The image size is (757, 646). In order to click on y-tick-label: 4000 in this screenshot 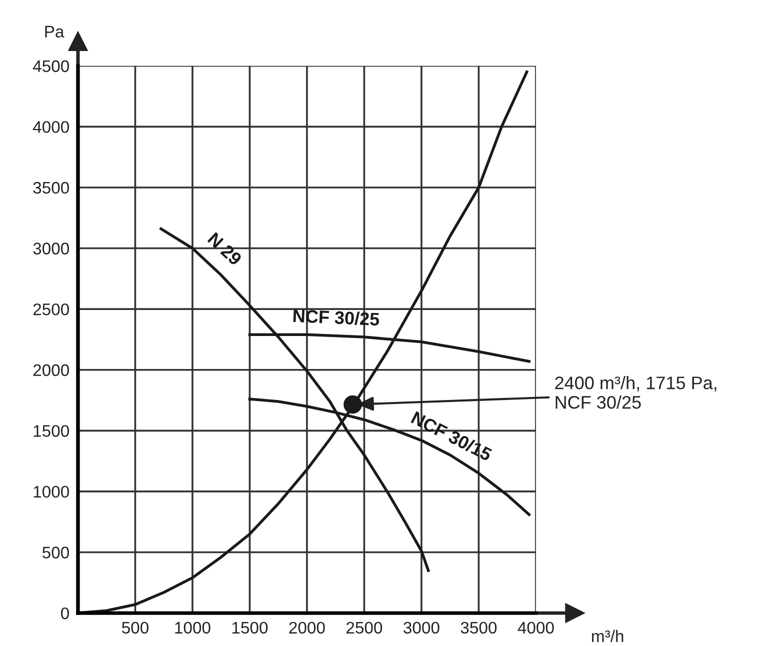, I will do `click(50, 127)`.